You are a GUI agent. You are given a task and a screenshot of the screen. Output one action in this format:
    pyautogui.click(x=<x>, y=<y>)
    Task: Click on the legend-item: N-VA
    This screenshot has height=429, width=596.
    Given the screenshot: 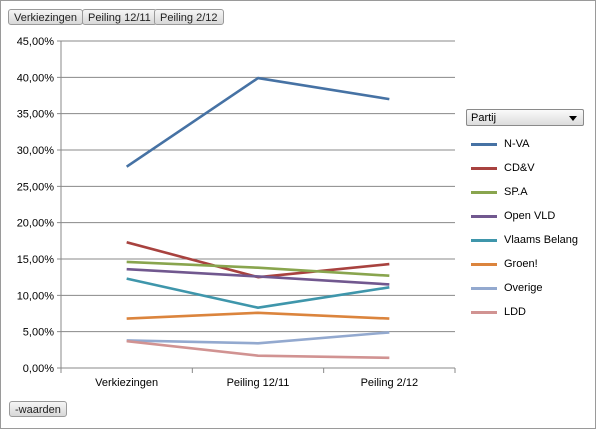 What is the action you would take?
    pyautogui.click(x=526, y=144)
    